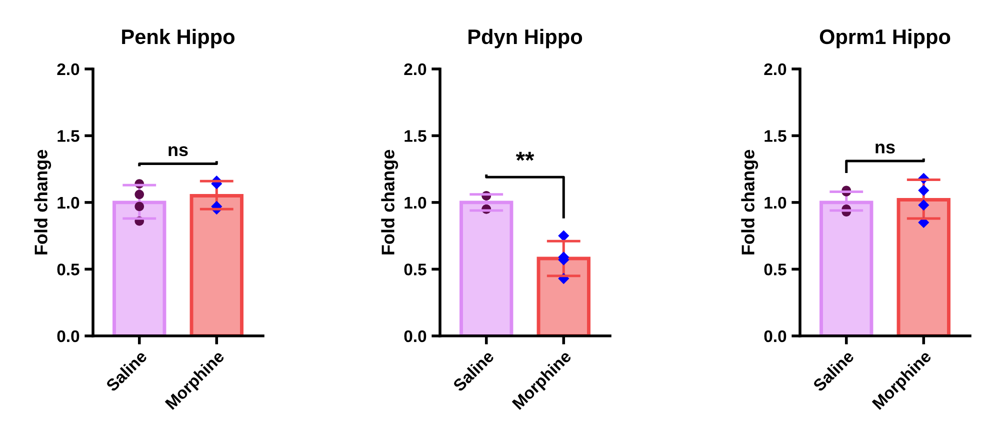  What do you see at coordinates (178, 38) in the screenshot?
I see `chart-title: Penk Hippo` at bounding box center [178, 38].